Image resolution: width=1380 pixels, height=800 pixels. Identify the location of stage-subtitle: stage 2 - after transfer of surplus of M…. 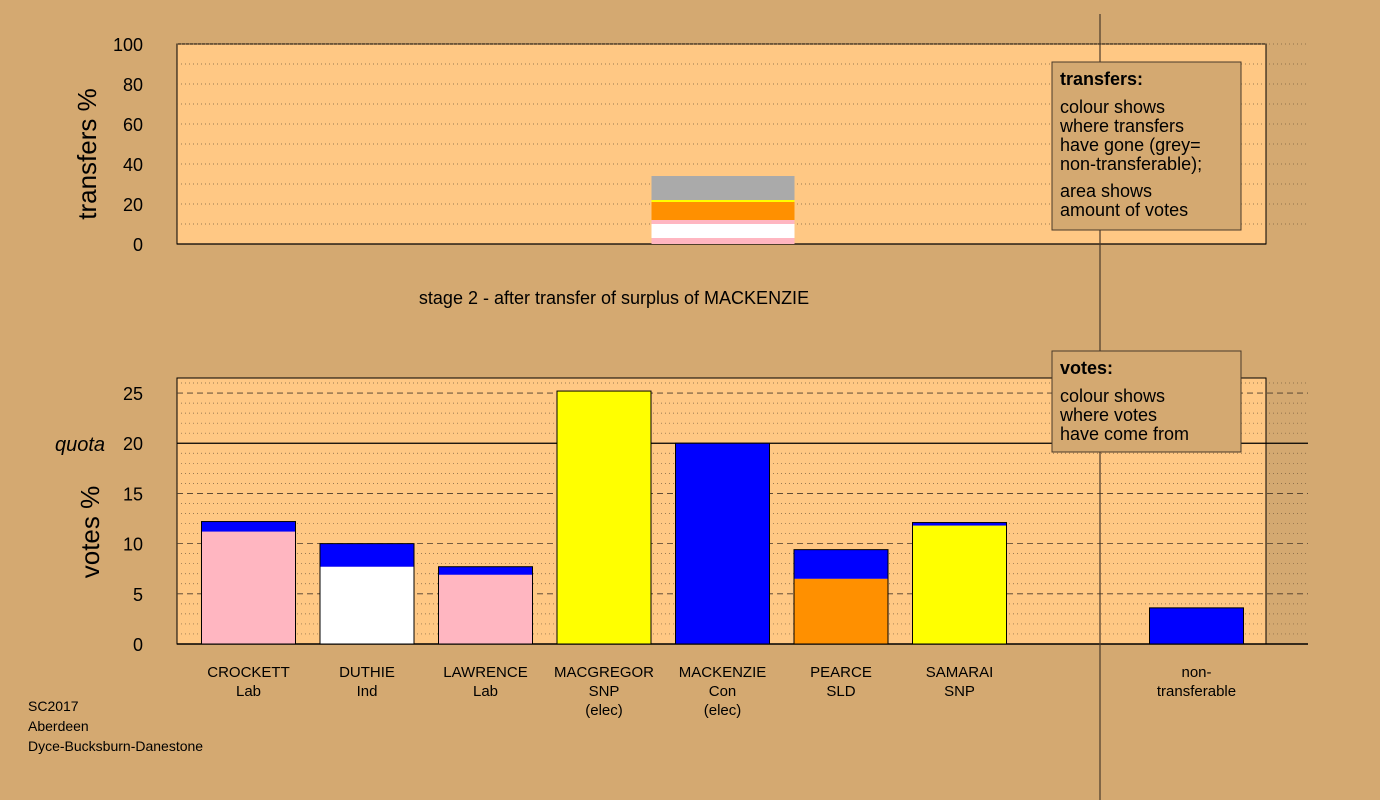
(614, 298).